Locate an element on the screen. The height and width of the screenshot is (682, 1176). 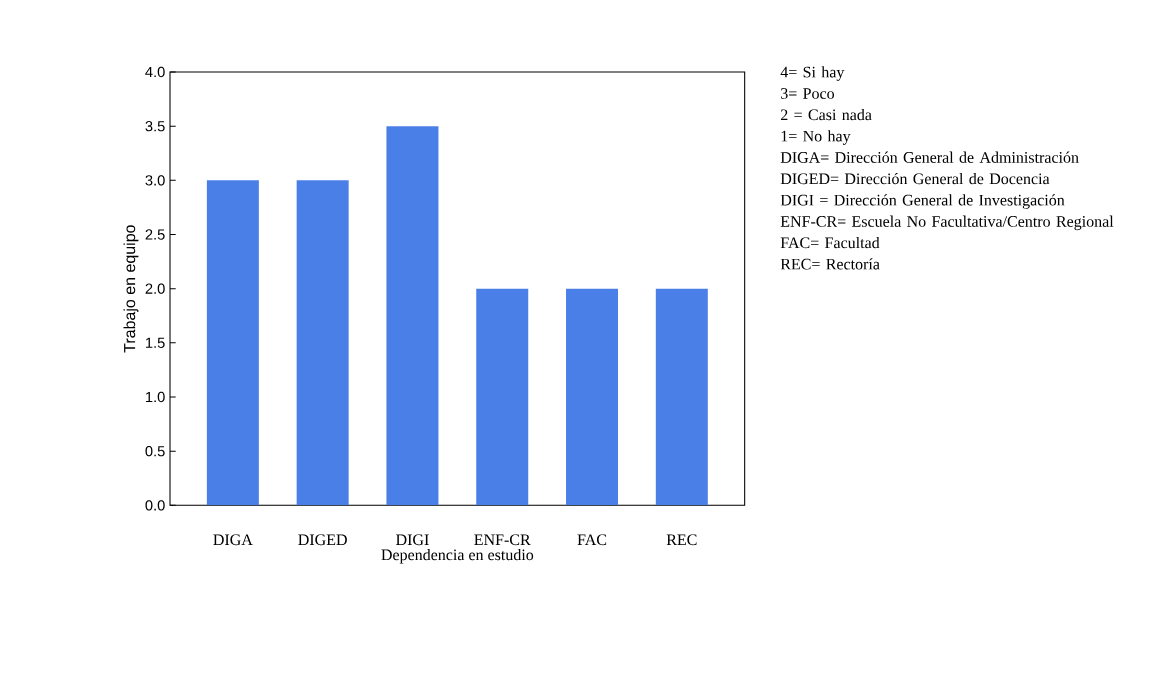
y-axis-title: Trabajo en equipo is located at coordinates (131, 289).